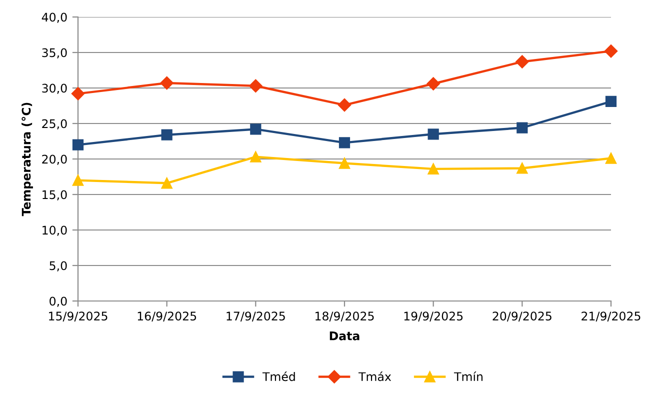 This screenshot has height=394, width=667. What do you see at coordinates (345, 317) in the screenshot?
I see `x-tick-label: 18/9/2025` at bounding box center [345, 317].